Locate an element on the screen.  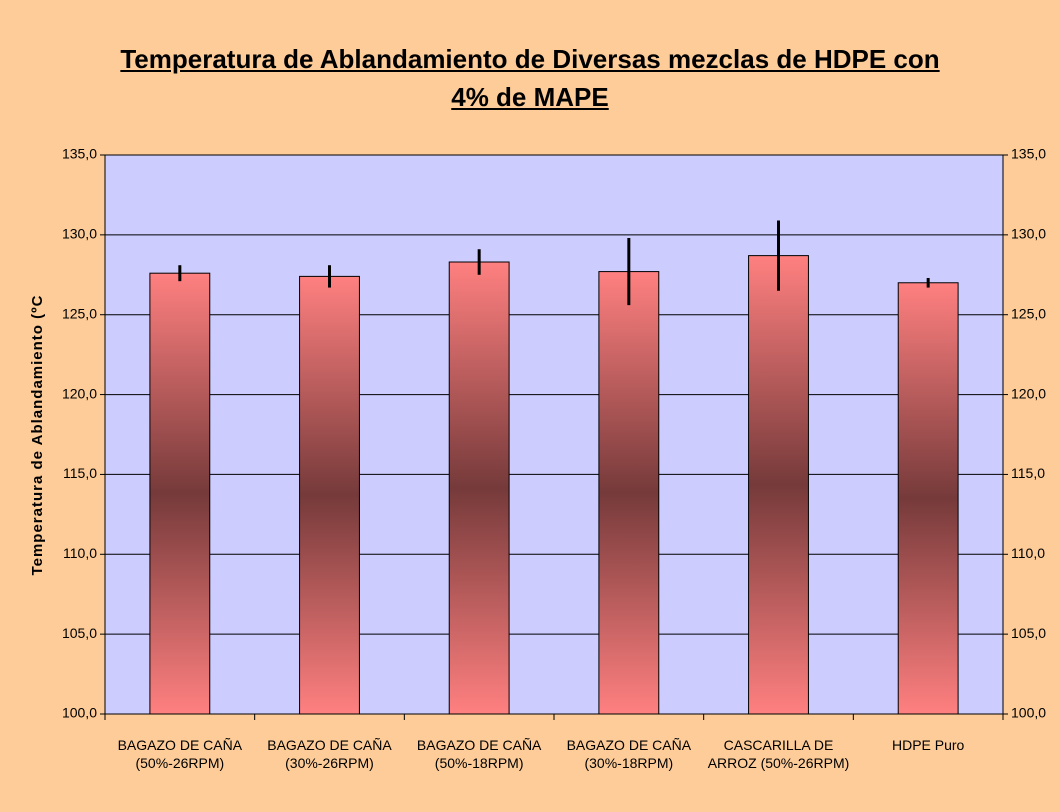
y-tick-label: 125,0 is located at coordinates (79, 313).